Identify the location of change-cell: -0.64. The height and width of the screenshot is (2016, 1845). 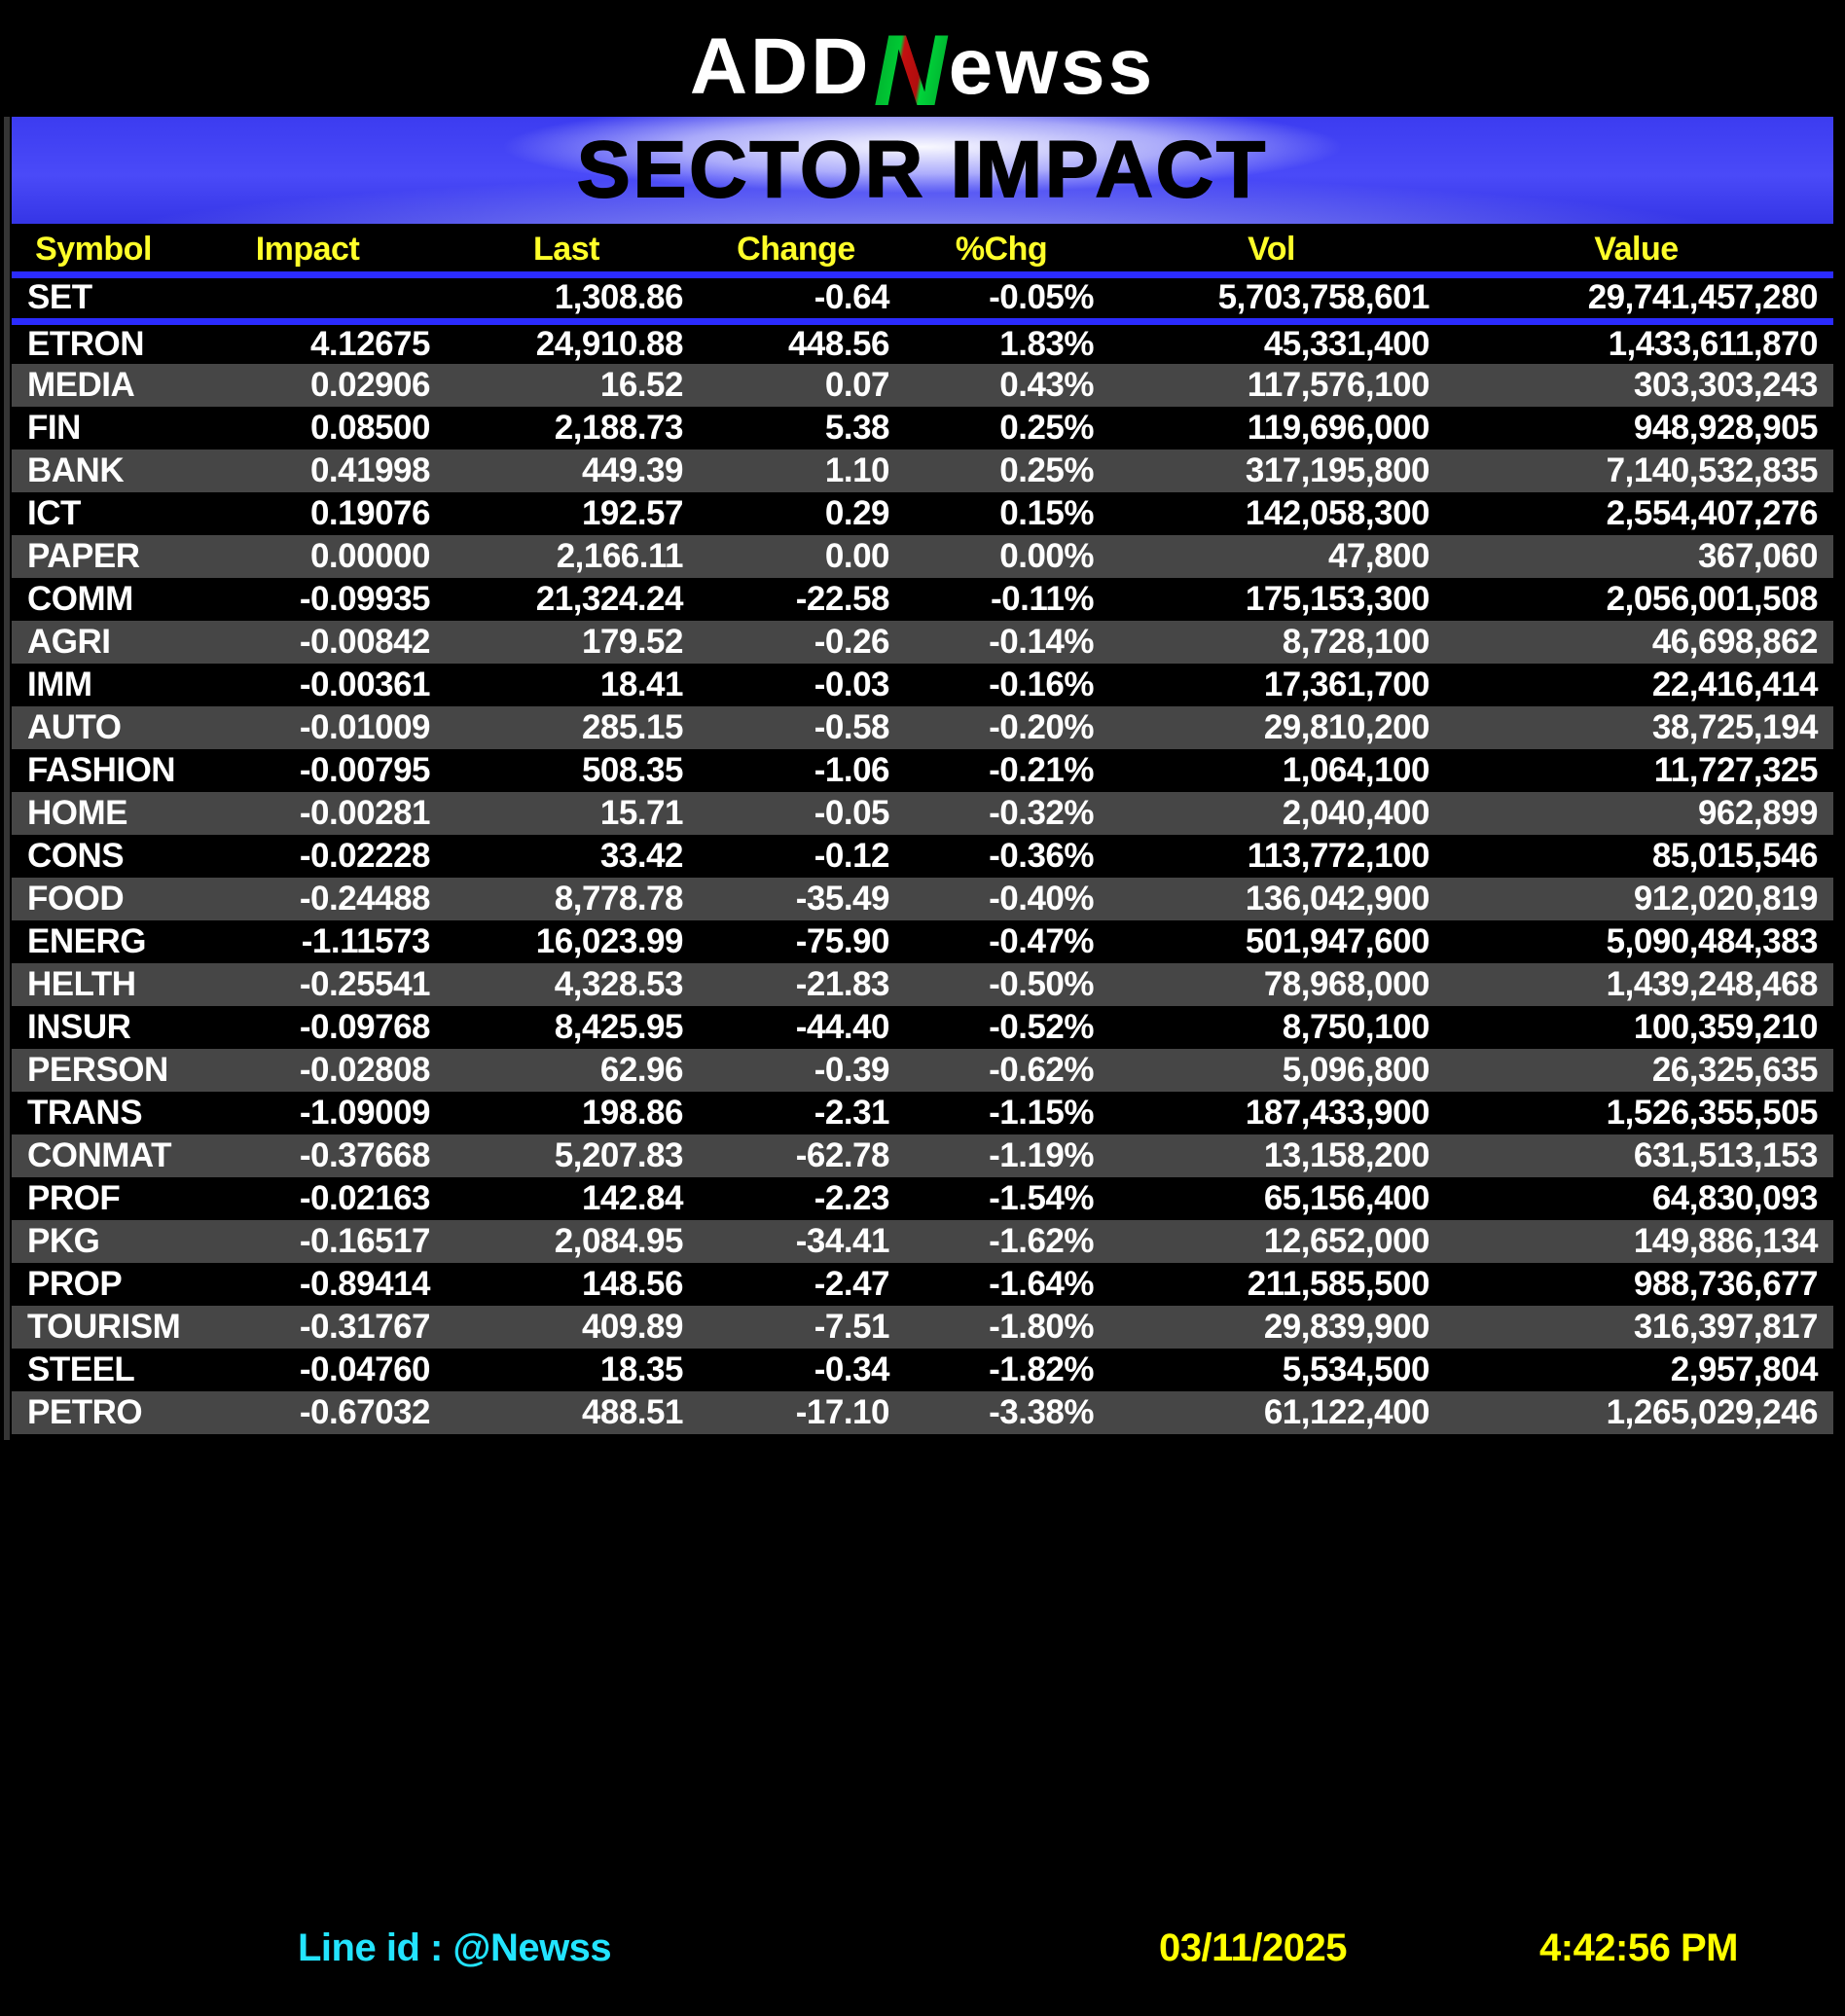
(852, 297).